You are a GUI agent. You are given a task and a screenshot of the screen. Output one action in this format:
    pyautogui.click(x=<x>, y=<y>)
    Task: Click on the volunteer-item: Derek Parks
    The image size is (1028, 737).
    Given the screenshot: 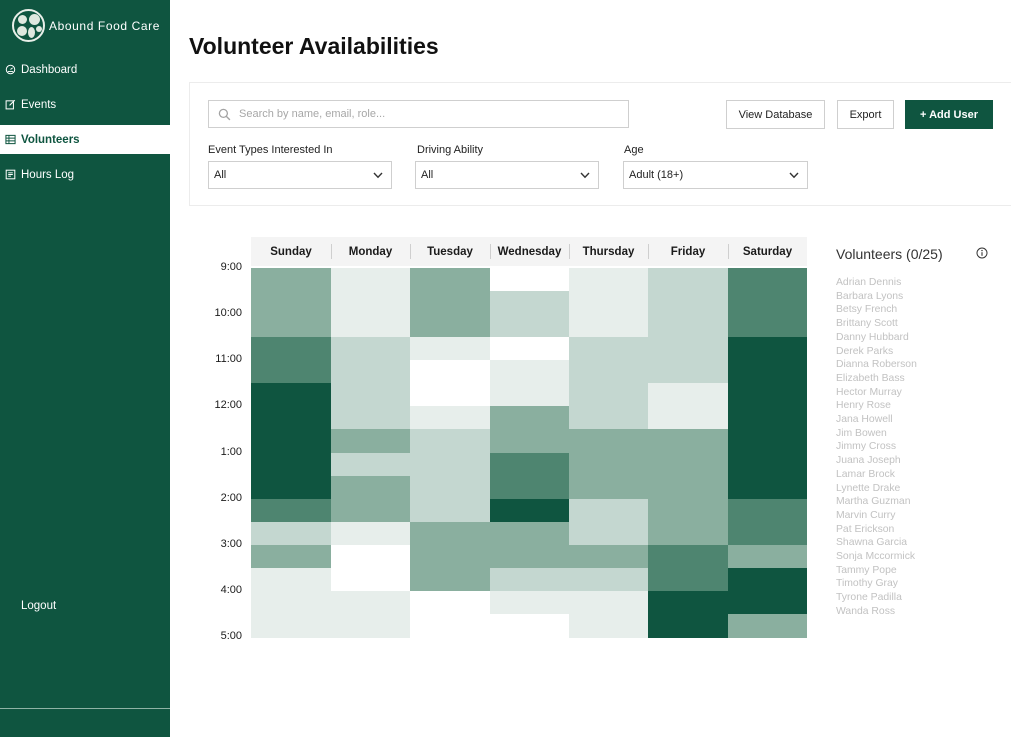 What is the action you would take?
    pyautogui.click(x=865, y=351)
    